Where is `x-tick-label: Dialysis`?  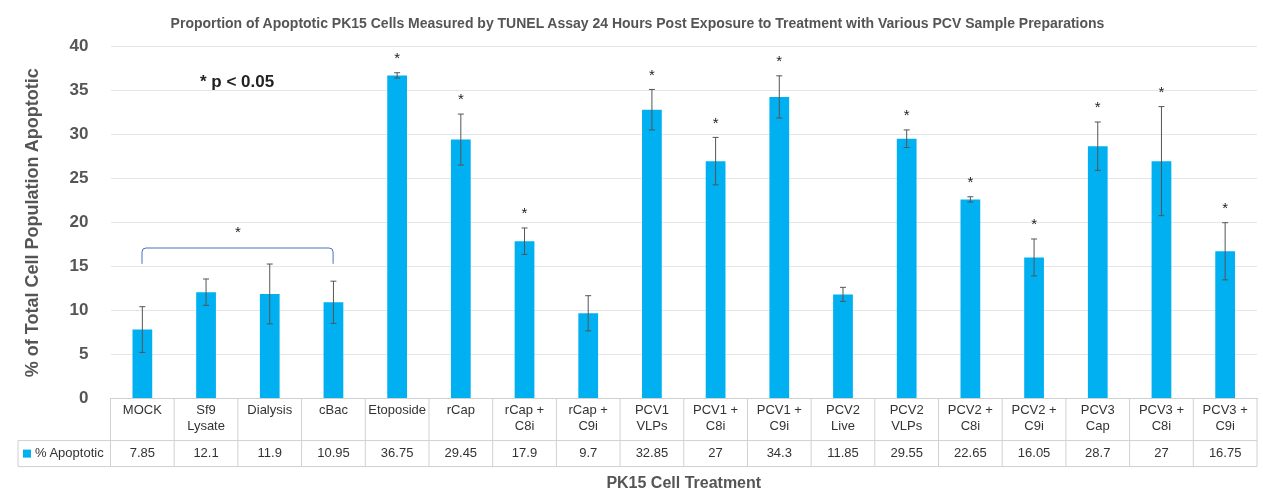 x-tick-label: Dialysis is located at coordinates (270, 409).